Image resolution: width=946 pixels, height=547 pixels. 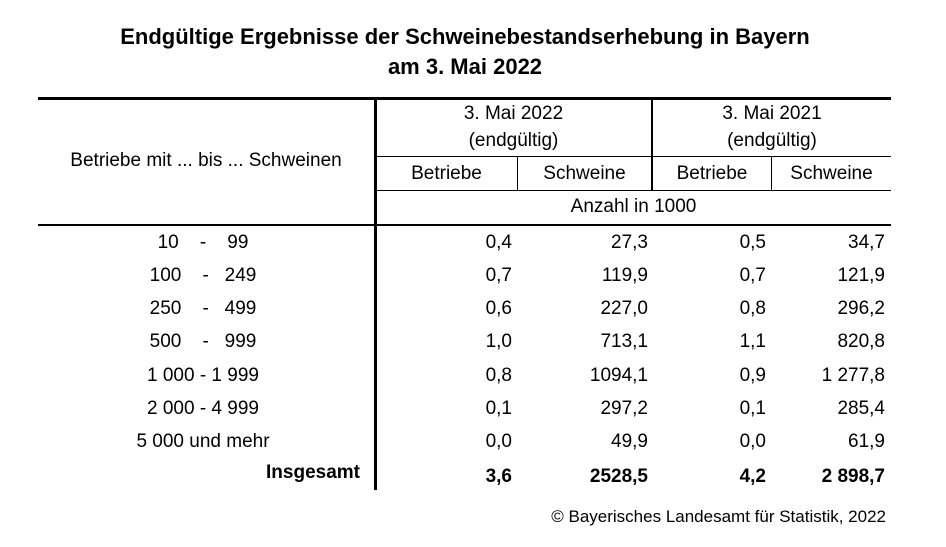 I want to click on cell-schweine-2022: 1094,1, so click(x=618, y=375).